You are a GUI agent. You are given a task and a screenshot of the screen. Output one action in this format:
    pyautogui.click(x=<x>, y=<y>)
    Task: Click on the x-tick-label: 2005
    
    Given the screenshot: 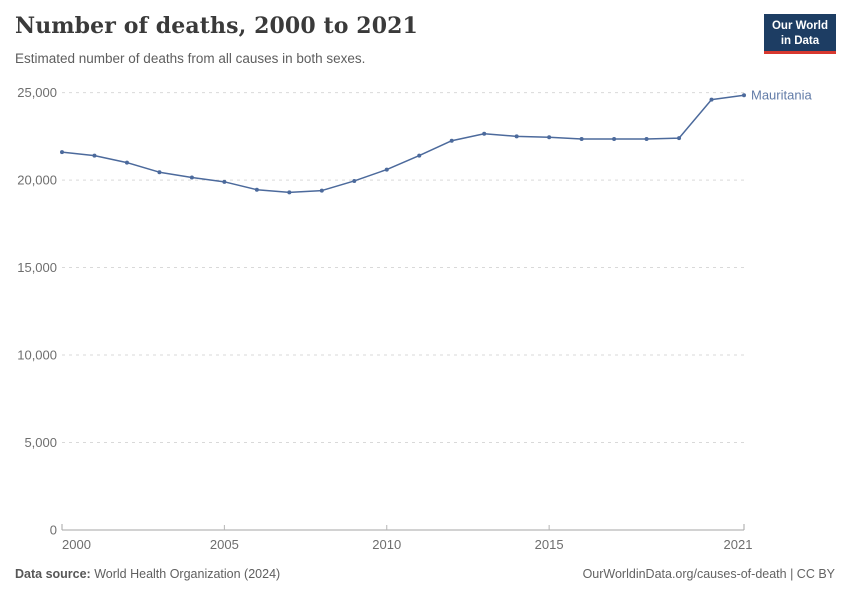 What is the action you would take?
    pyautogui.click(x=224, y=544)
    